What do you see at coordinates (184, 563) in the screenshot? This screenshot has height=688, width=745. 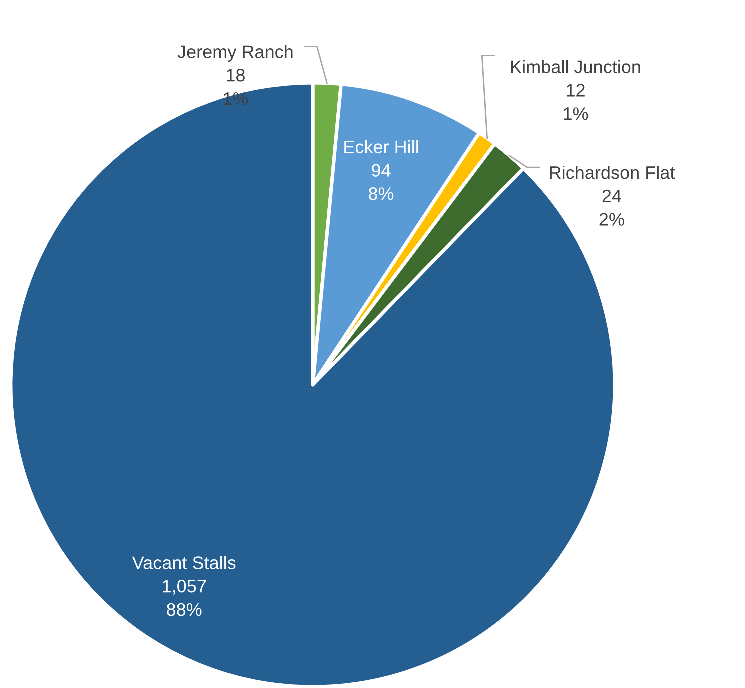 I see `slice-label: Vacant Stalls` at bounding box center [184, 563].